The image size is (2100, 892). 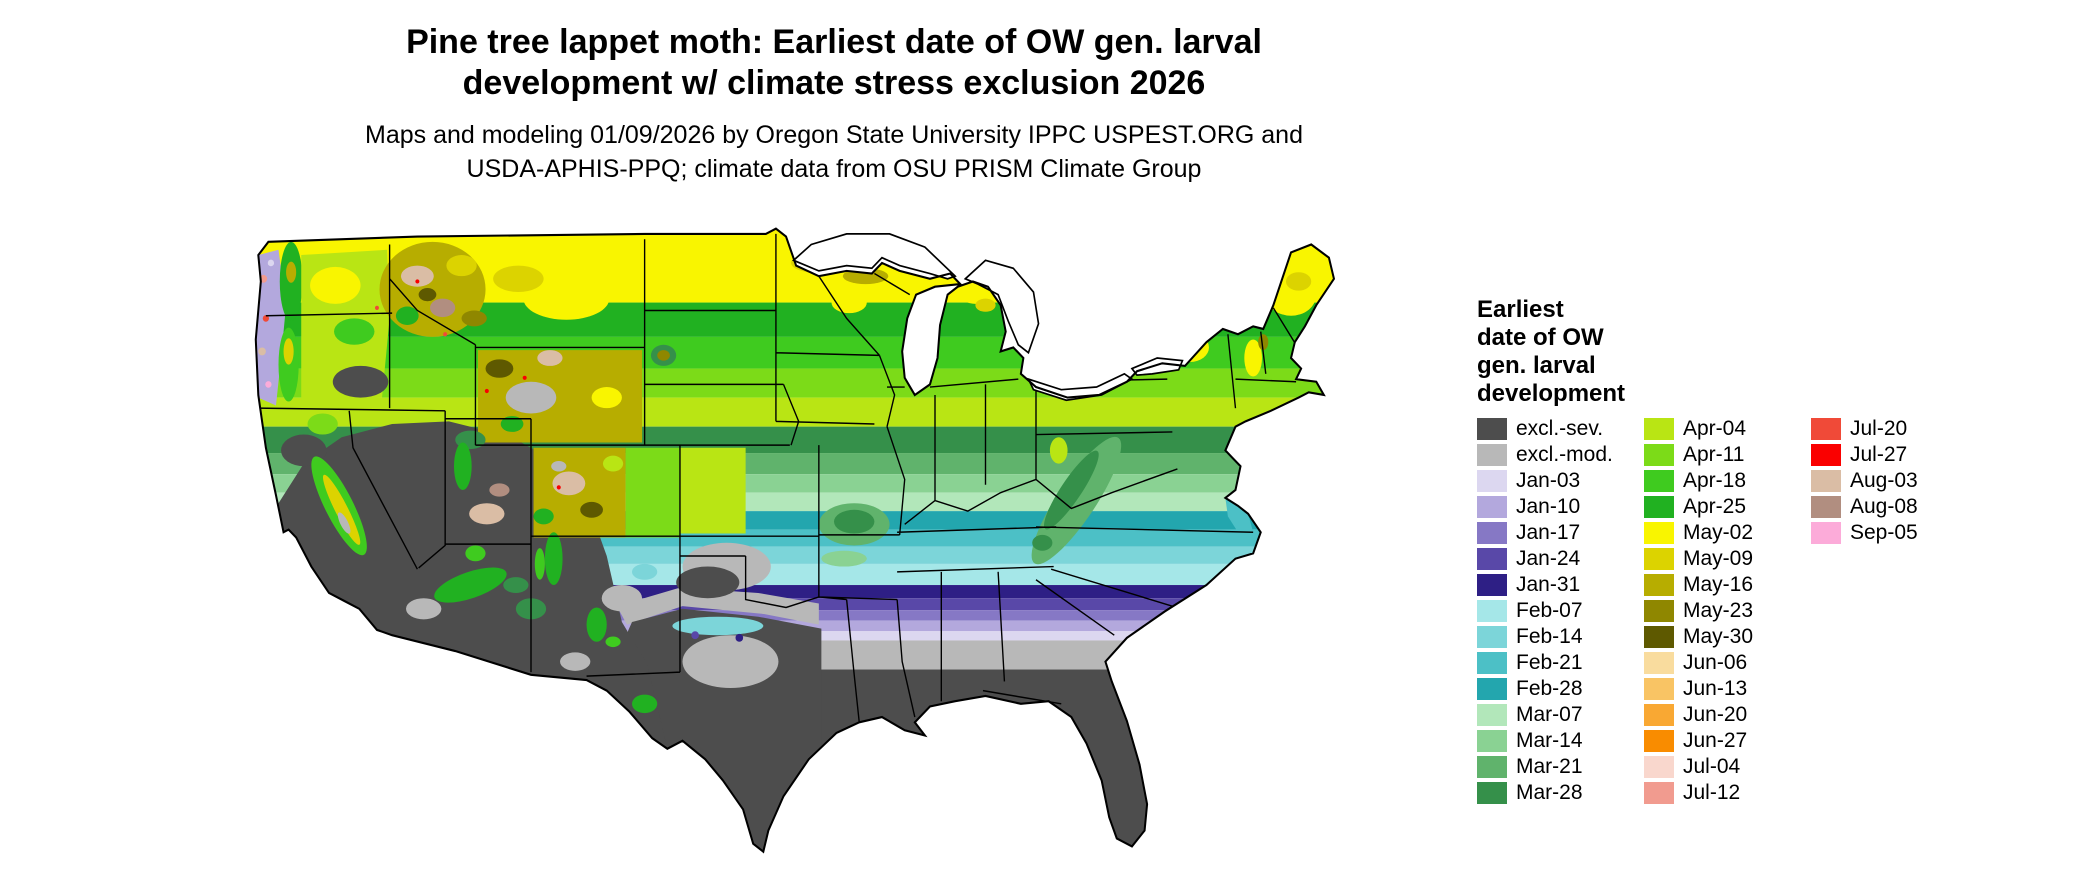 What do you see at coordinates (1560, 428) in the screenshot?
I see `legend-label: excl.-sev.` at bounding box center [1560, 428].